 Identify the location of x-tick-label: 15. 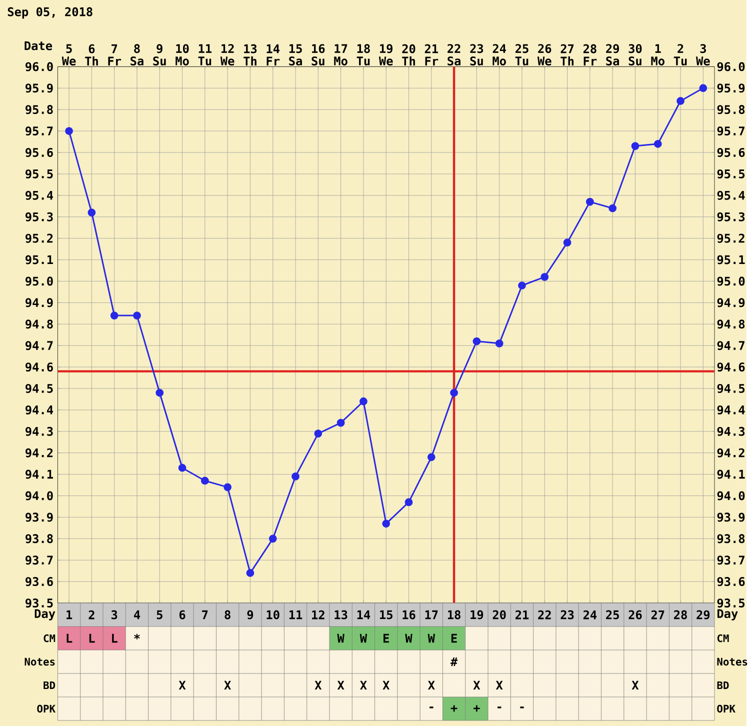
(386, 614).